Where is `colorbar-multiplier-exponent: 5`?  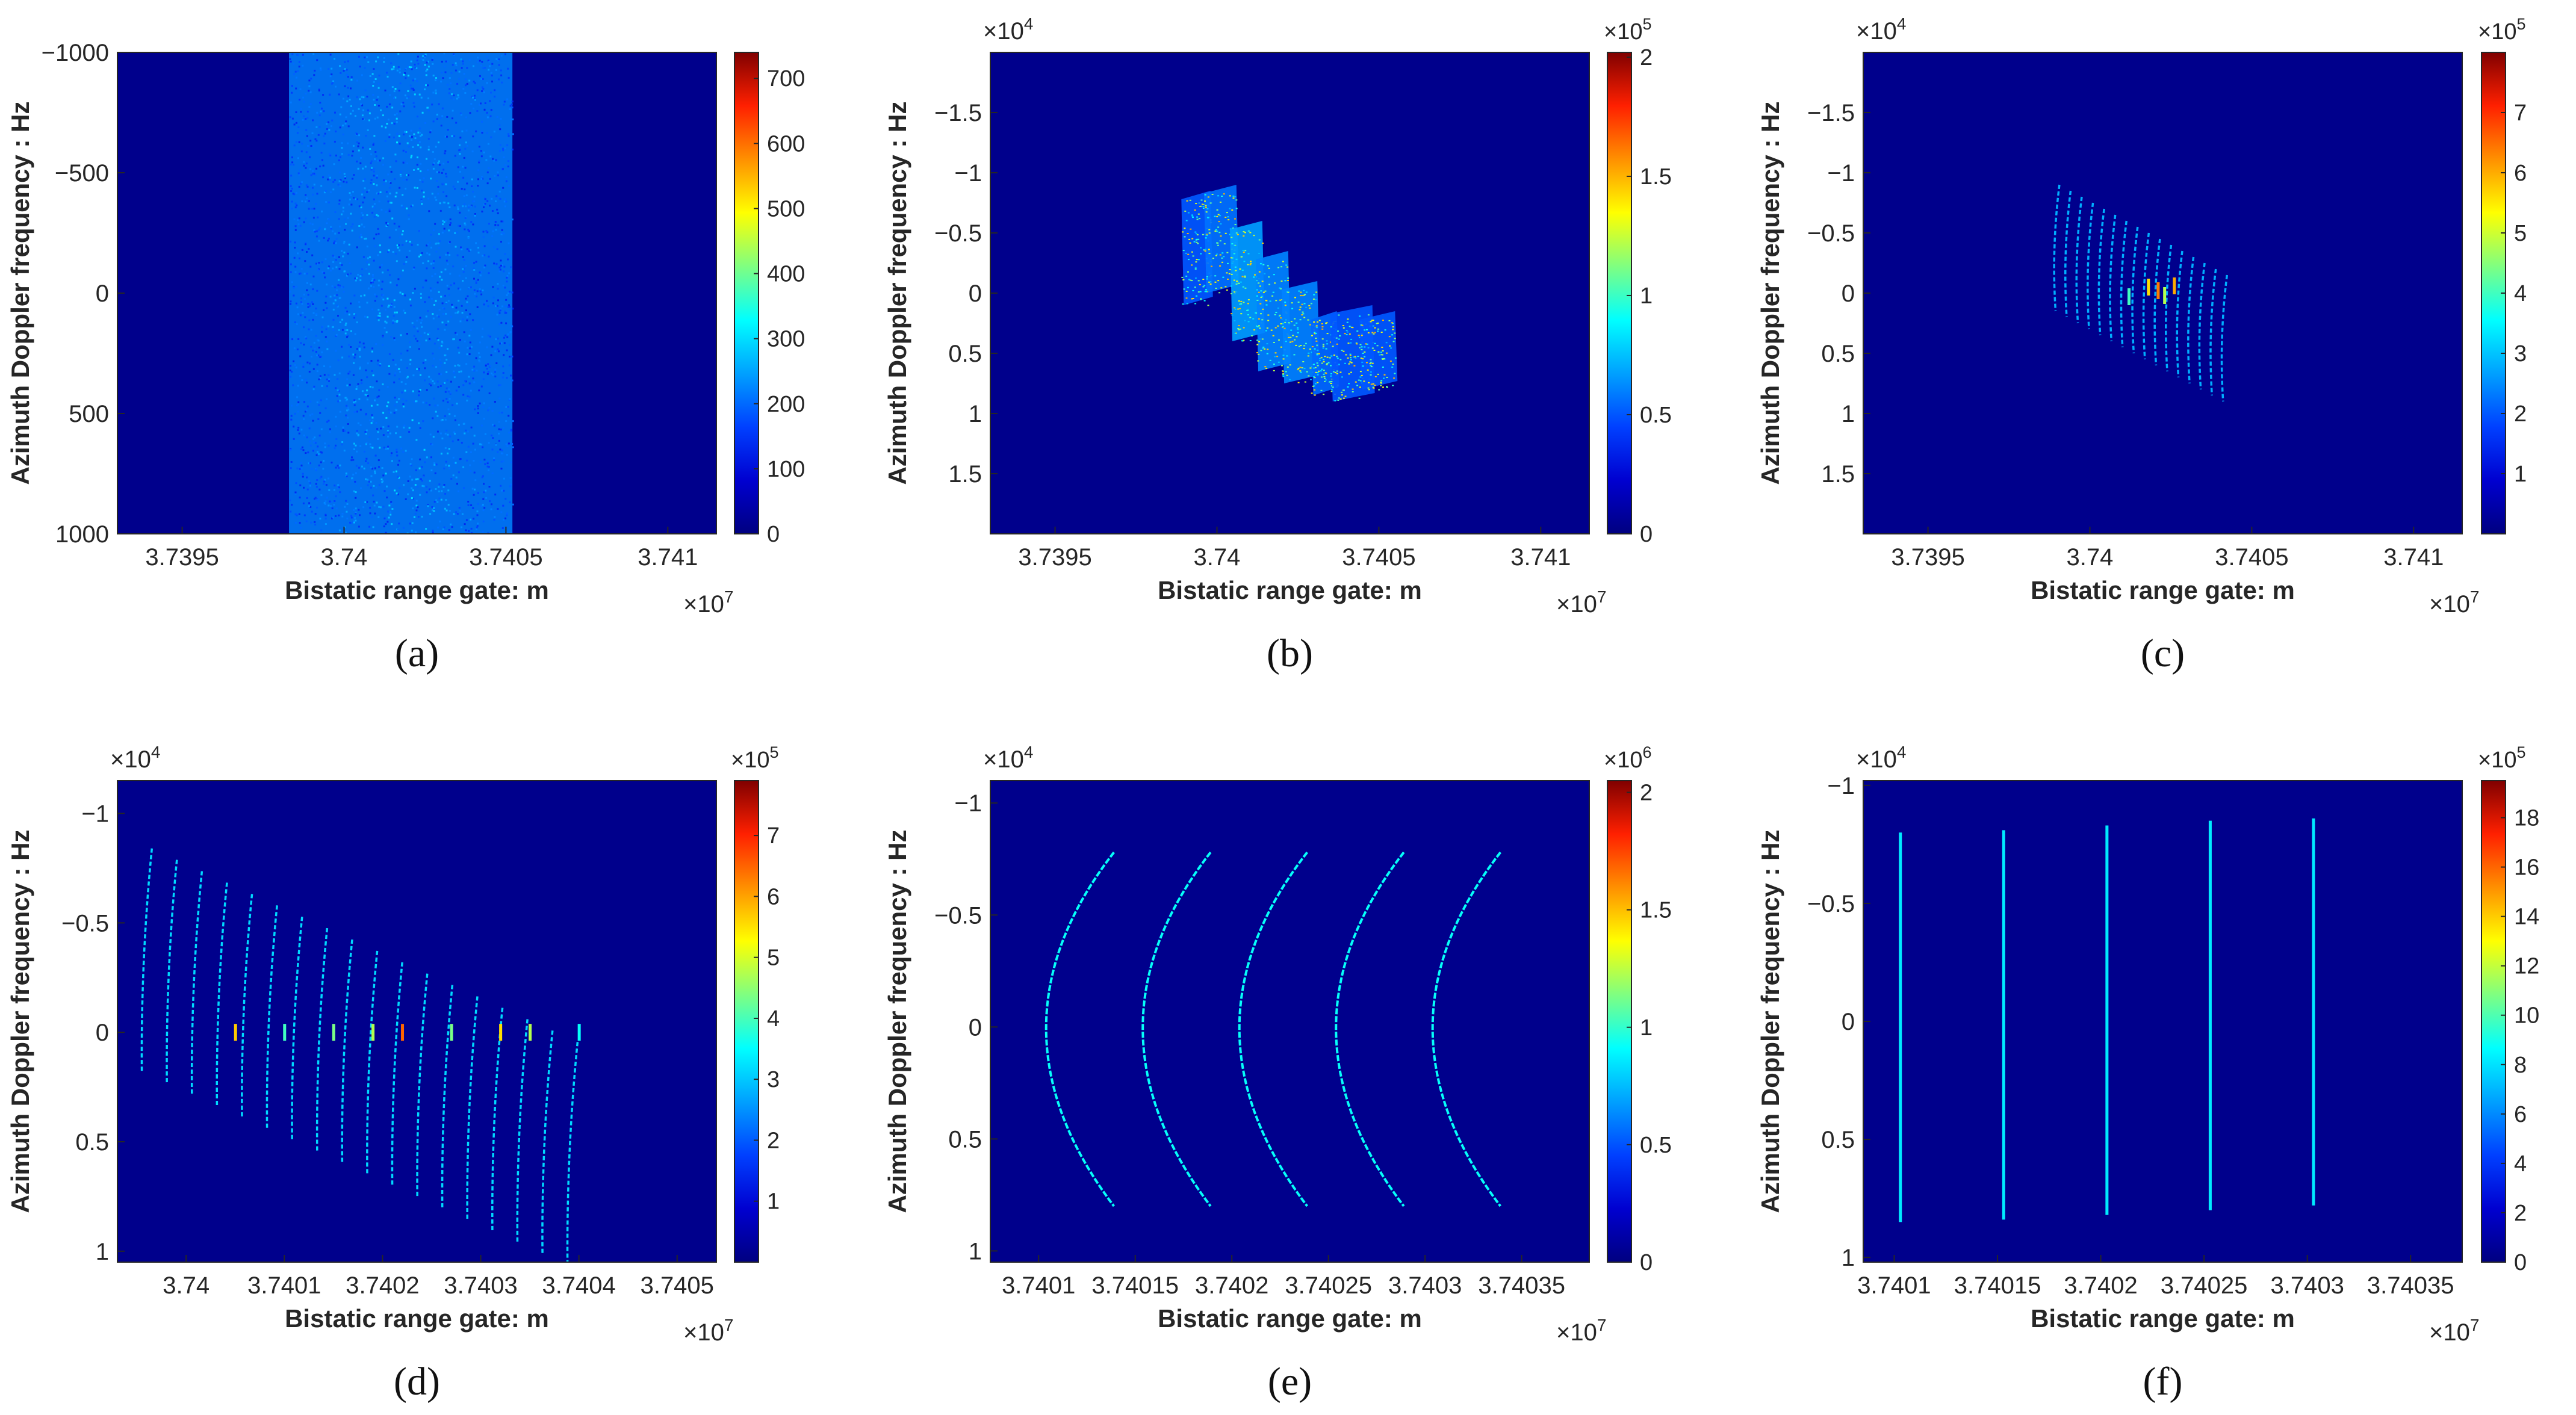
colorbar-multiplier-exponent: 5 is located at coordinates (2520, 24).